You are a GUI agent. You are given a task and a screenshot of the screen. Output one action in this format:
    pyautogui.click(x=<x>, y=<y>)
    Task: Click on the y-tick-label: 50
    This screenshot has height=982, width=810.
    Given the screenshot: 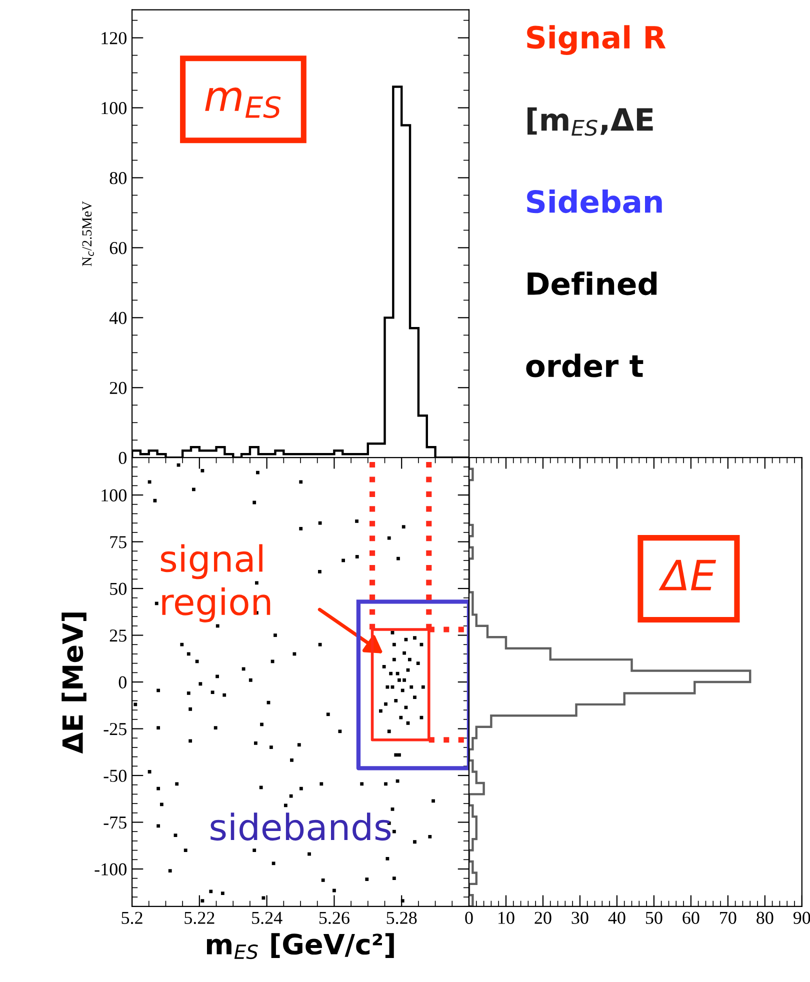 What is the action you would take?
    pyautogui.click(x=118, y=588)
    